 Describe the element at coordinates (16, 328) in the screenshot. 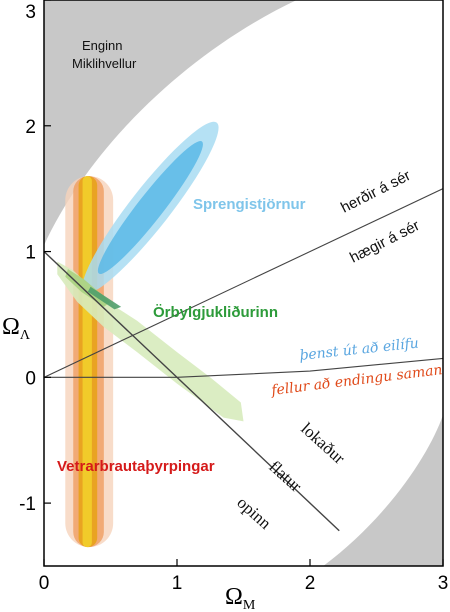

I see `y-axis-label: ΩΛ` at that location.